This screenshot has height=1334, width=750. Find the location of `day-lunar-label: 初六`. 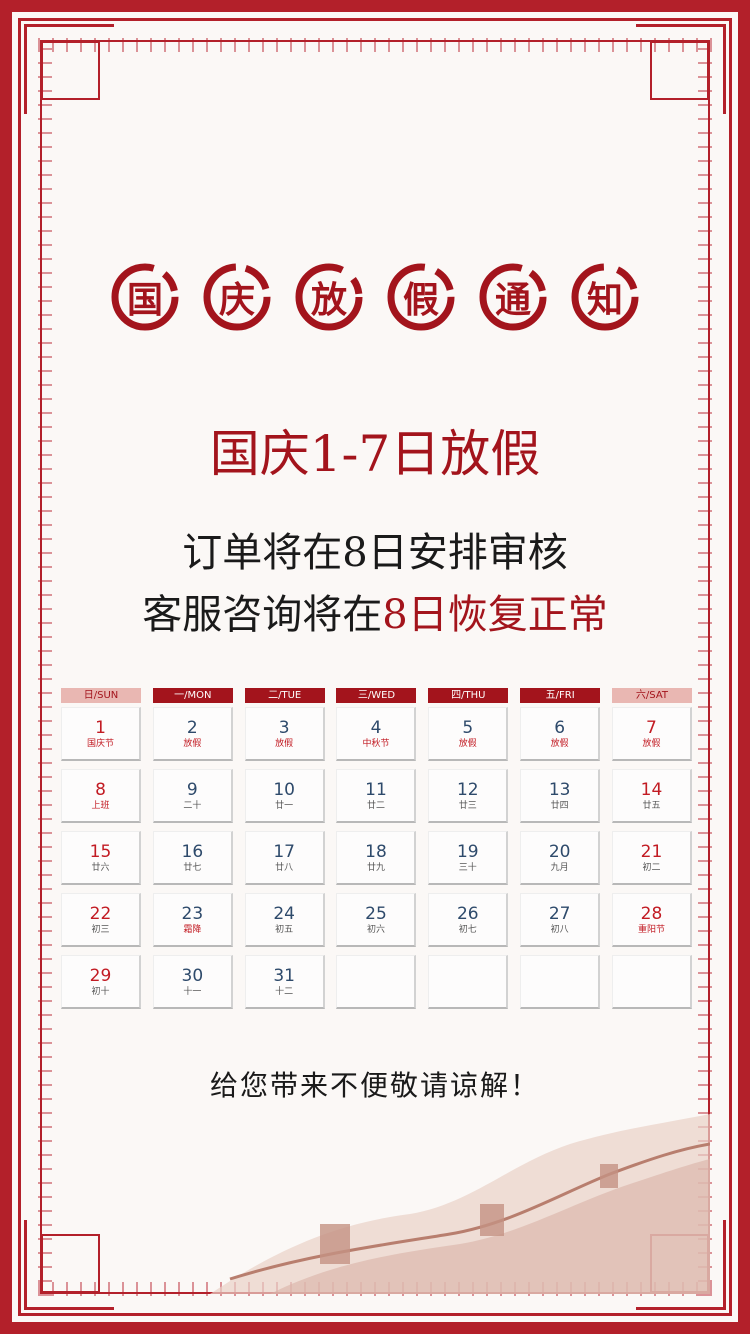

day-lunar-label: 初六 is located at coordinates (375, 929).